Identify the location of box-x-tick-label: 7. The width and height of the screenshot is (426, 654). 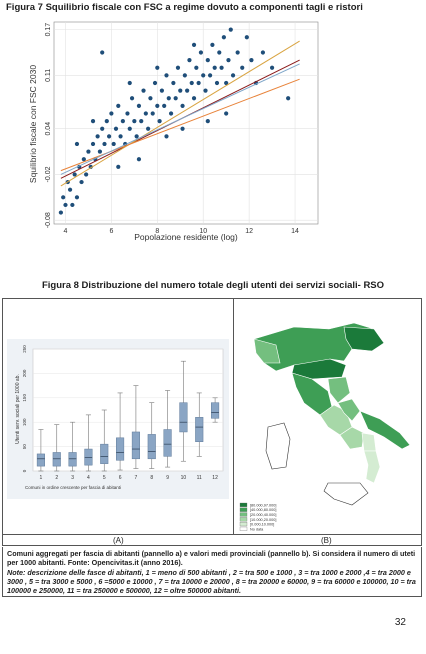
(136, 478).